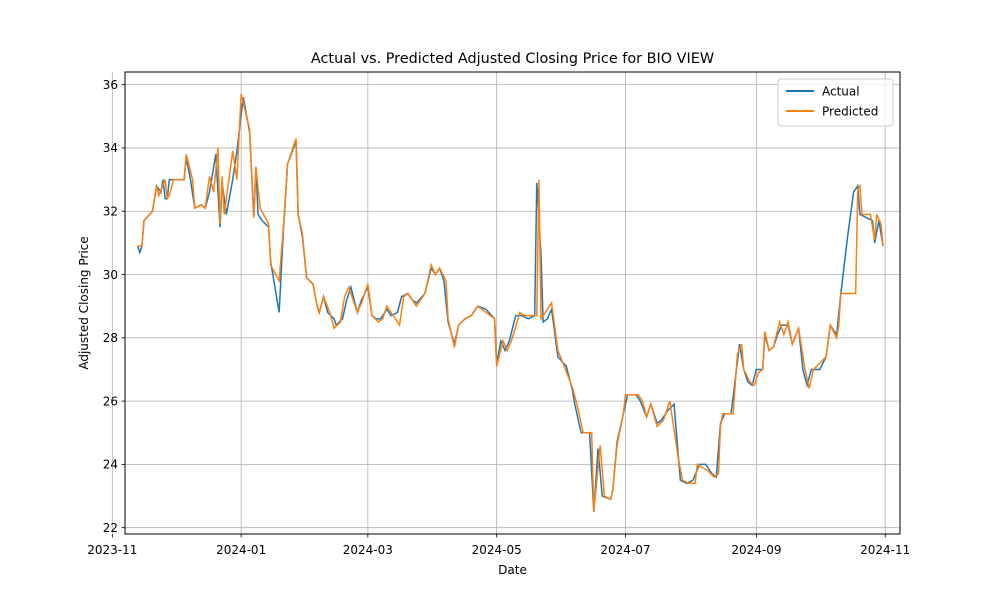  Describe the element at coordinates (110, 338) in the screenshot. I see `y-tick-label: 28` at that location.